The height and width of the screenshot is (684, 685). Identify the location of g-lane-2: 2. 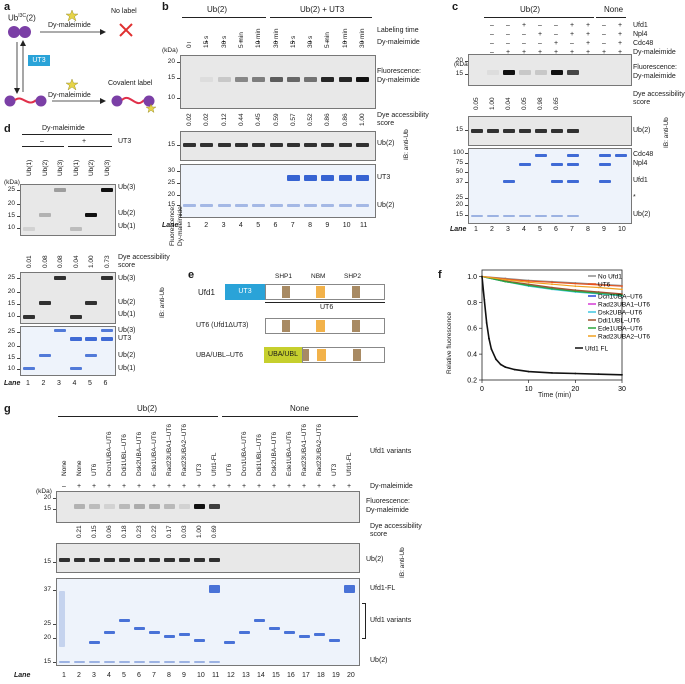
(79, 675).